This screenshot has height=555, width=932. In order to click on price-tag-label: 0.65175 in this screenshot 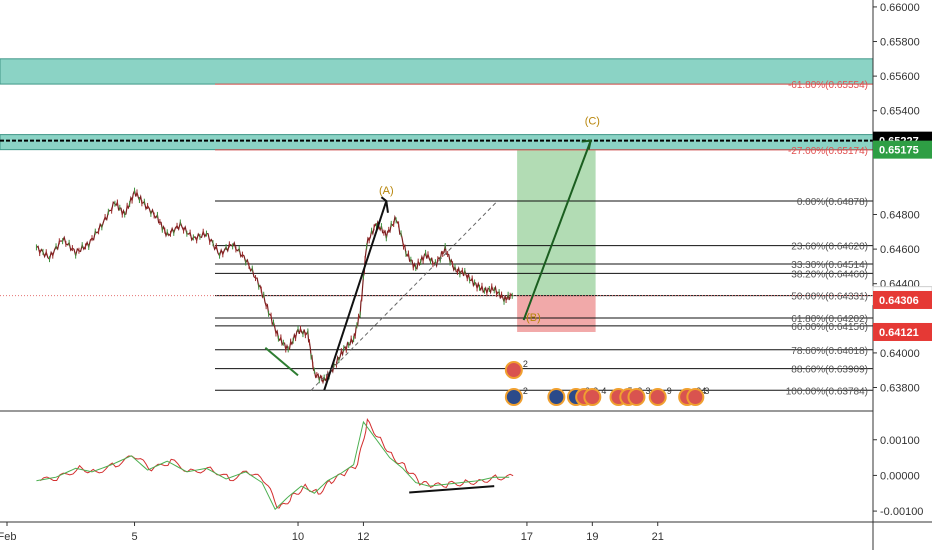, I will do `click(899, 151)`.